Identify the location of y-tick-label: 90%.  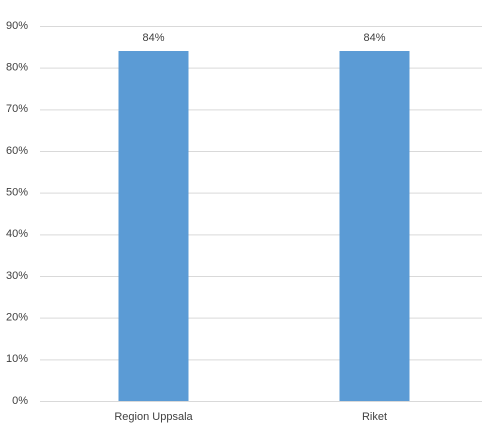
(17, 26).